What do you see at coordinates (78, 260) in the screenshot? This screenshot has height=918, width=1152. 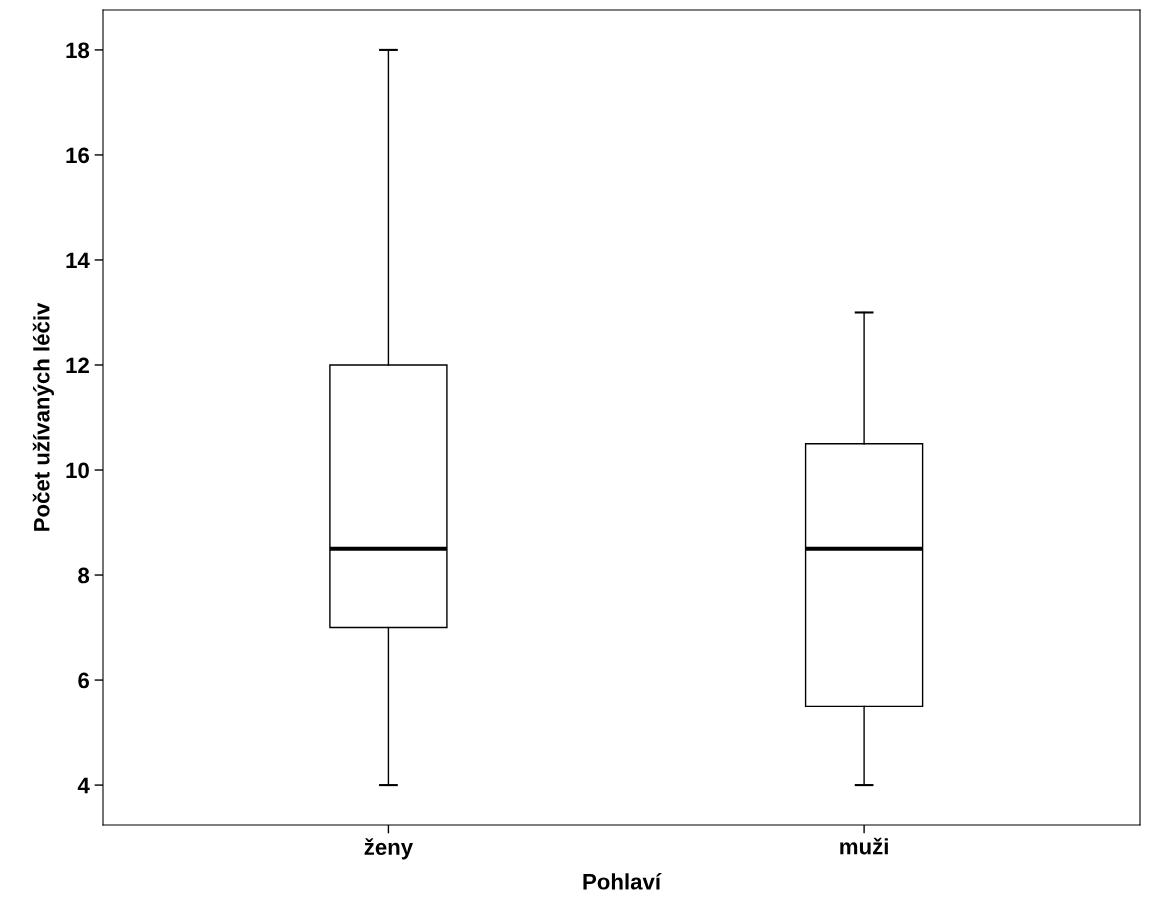 I see `y-tick-label: 14` at bounding box center [78, 260].